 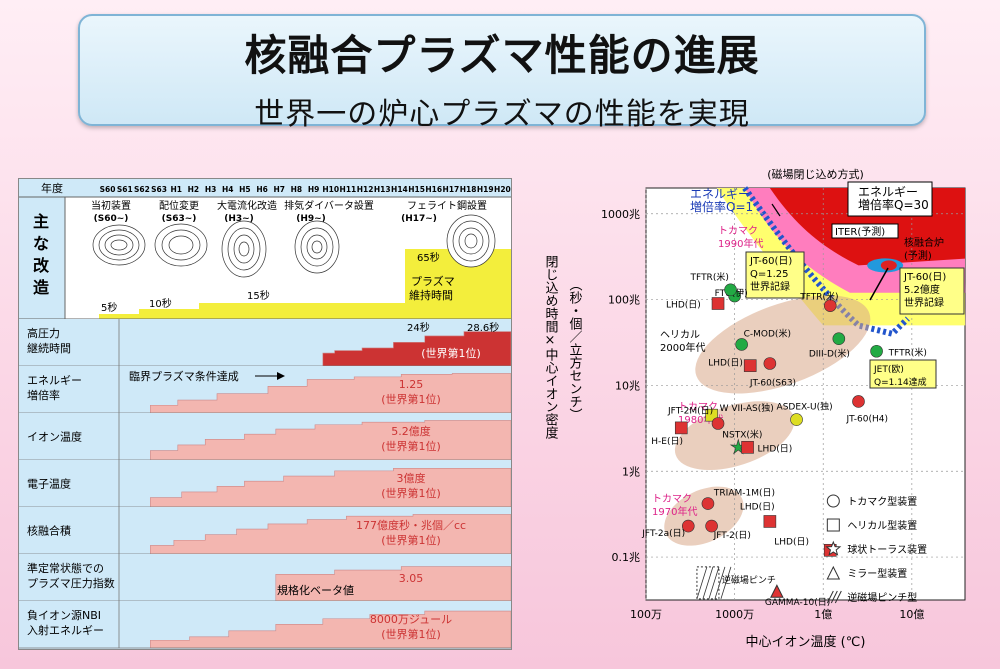 What do you see at coordinates (725, 363) in the screenshot?
I see `point-9-label: LHD(日)` at bounding box center [725, 363].